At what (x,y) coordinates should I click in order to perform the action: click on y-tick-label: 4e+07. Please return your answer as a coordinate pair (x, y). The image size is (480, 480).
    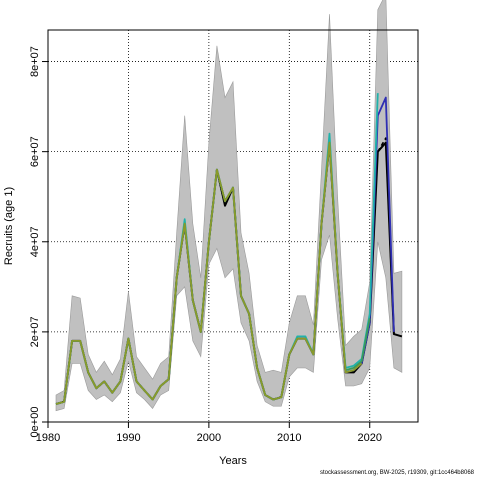
    Looking at the image, I should click on (35, 241).